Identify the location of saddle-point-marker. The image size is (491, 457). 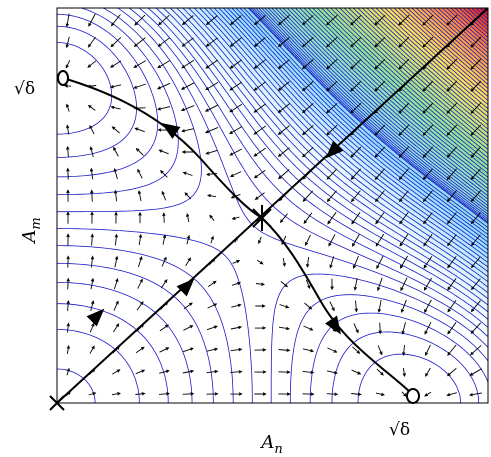
(262, 218).